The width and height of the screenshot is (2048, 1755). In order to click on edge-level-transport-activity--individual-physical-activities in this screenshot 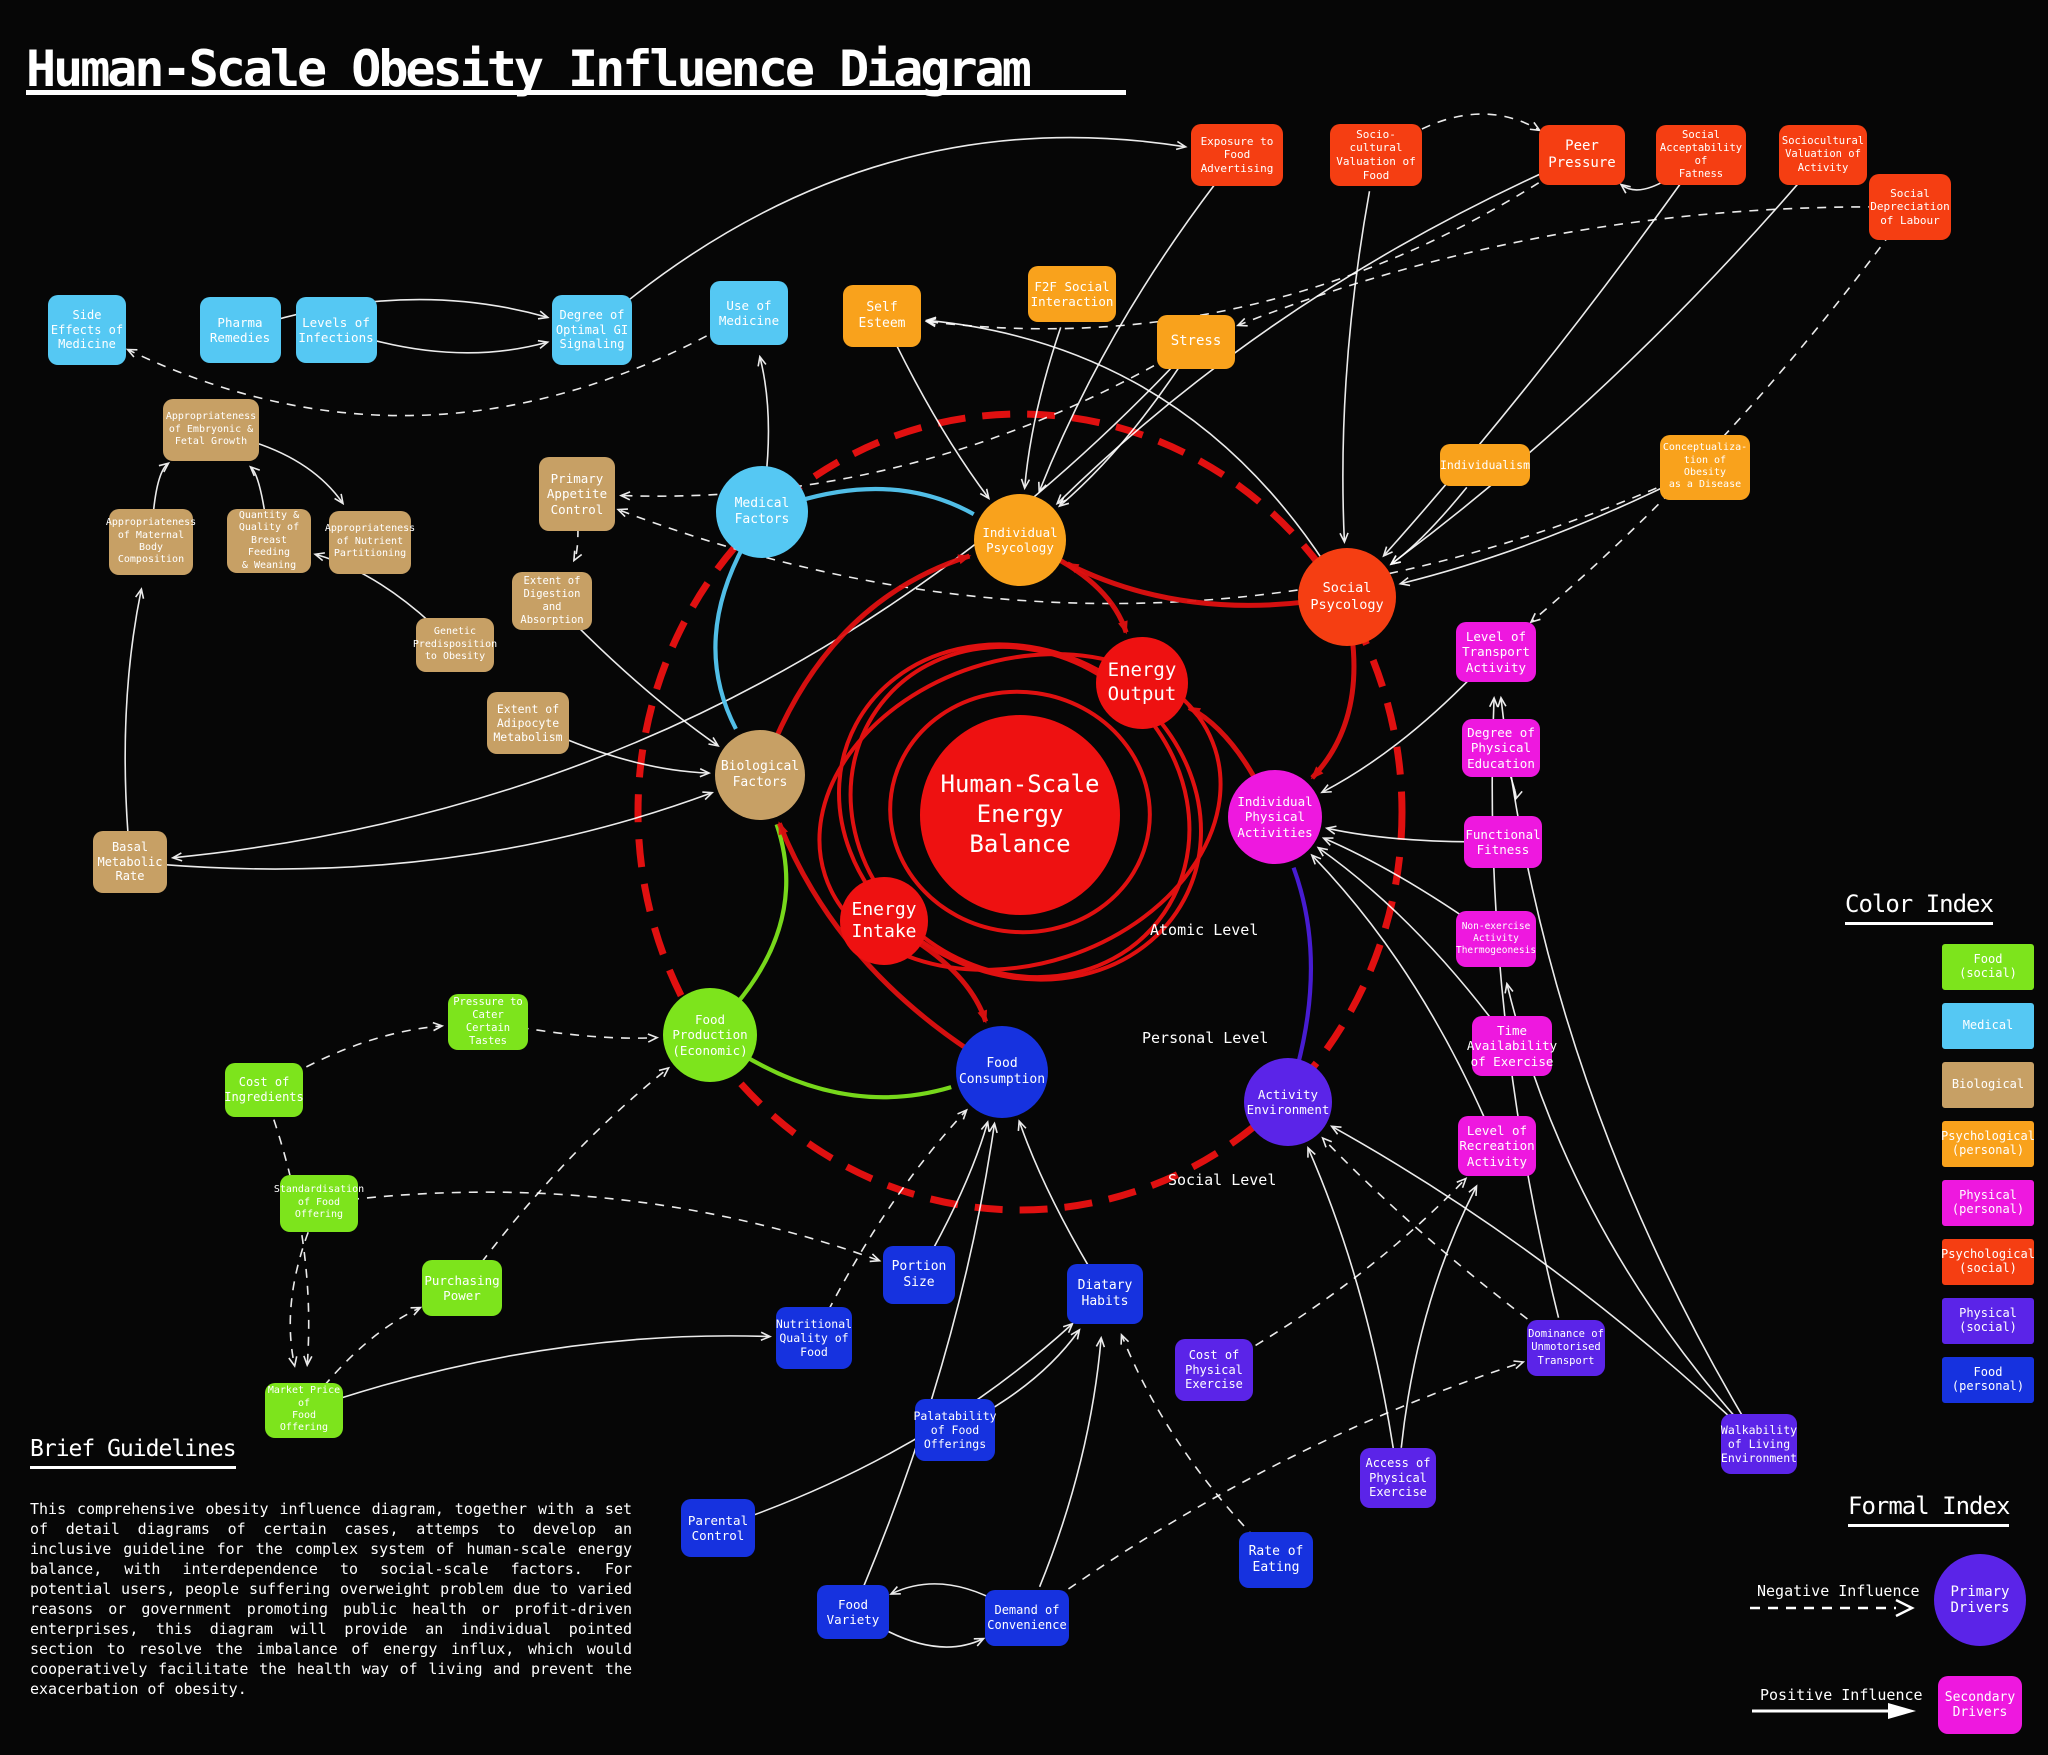, I will do `click(1397, 734)`.